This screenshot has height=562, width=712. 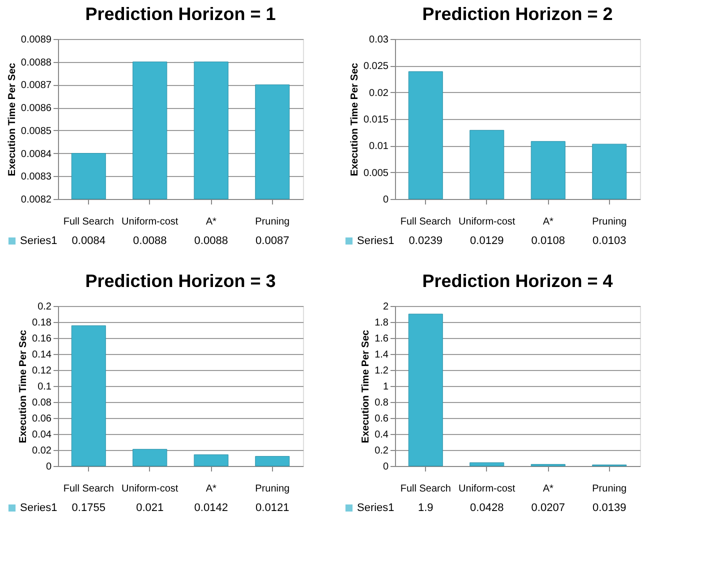 What do you see at coordinates (517, 281) in the screenshot?
I see `chart-title: Prediction Horizon = 4` at bounding box center [517, 281].